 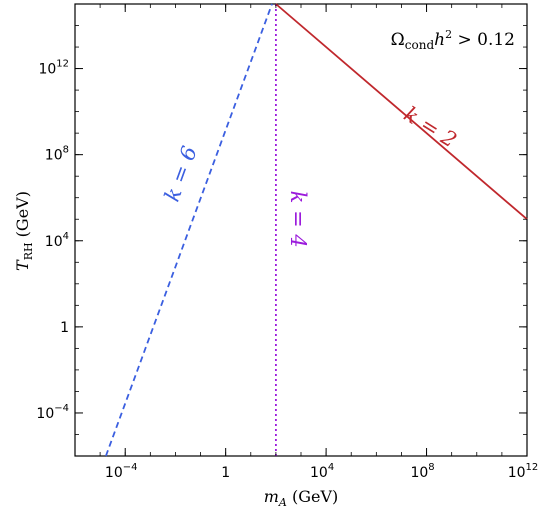 I want to click on annotation-k2: k = 2, so click(x=430, y=127).